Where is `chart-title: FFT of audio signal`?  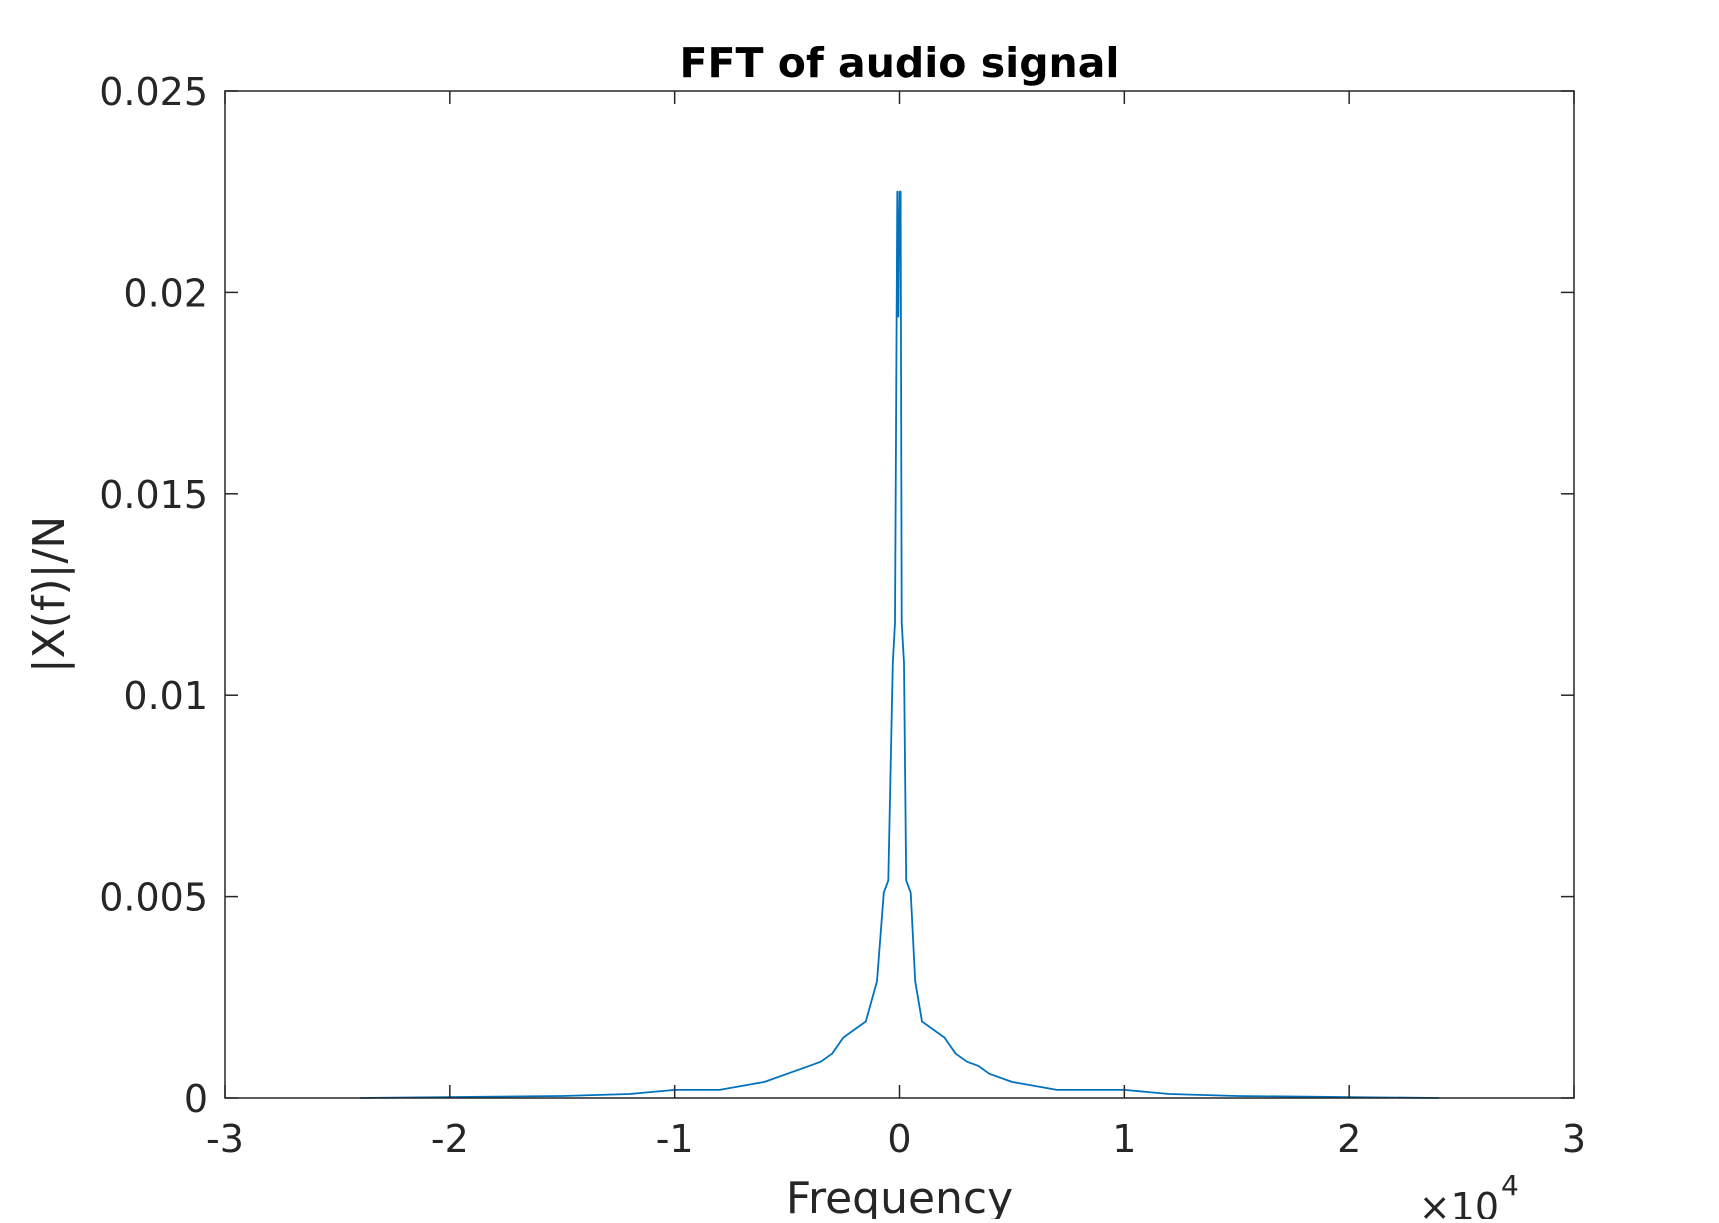
chart-title: FFT of audio signal is located at coordinates (900, 63).